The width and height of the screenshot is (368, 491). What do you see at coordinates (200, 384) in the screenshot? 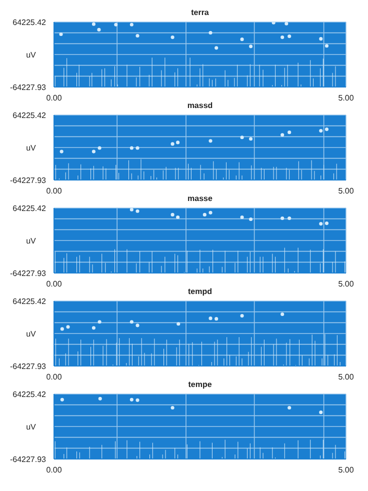
I see `chart-title: tempe` at bounding box center [200, 384].